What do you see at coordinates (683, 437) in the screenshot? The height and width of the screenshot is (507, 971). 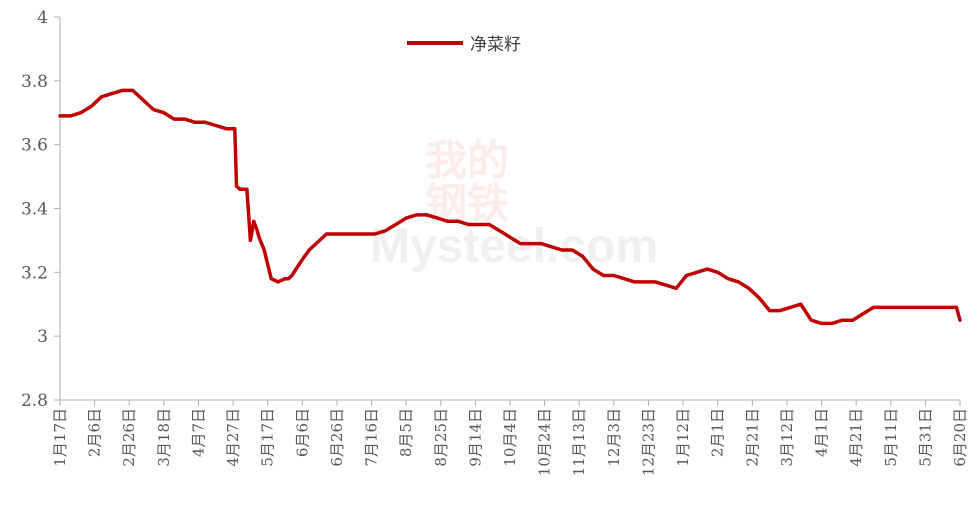 I see `x-tick-label: 1月12日` at bounding box center [683, 437].